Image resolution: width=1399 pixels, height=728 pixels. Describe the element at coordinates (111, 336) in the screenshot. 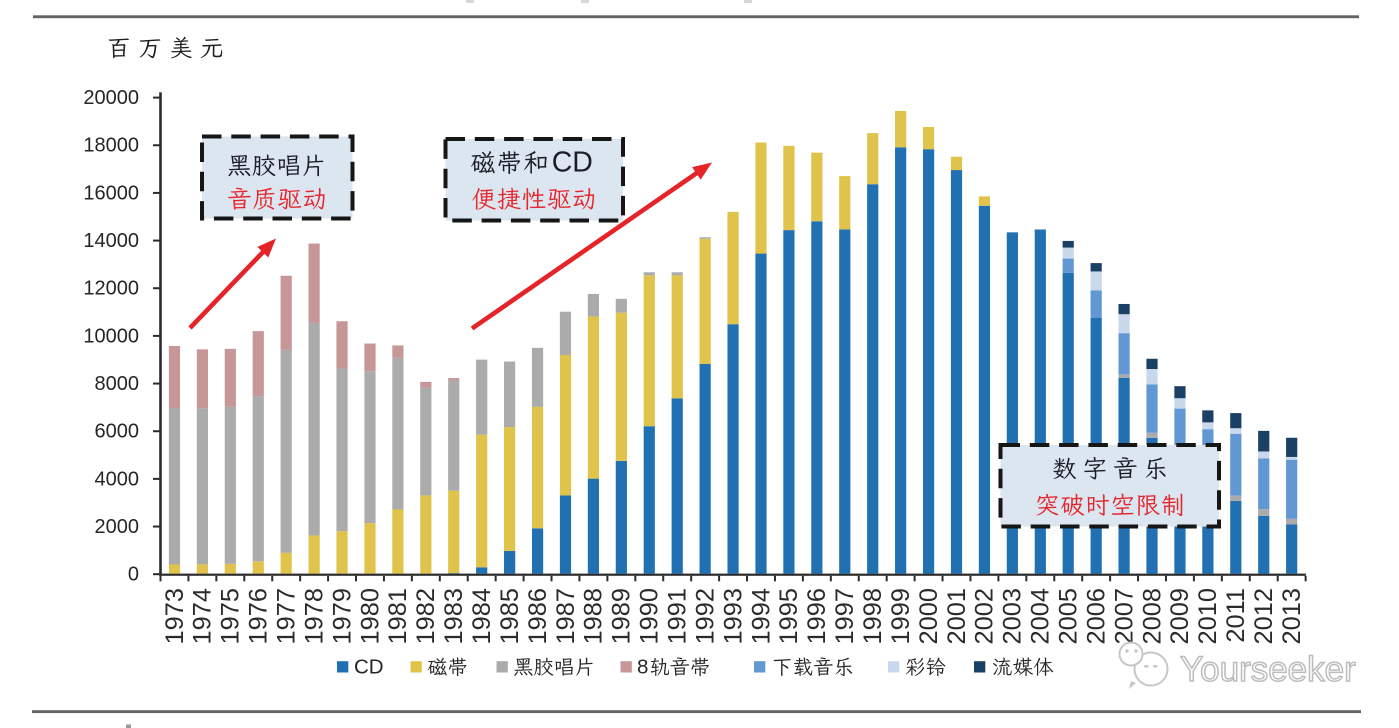

I see `svg-text: 10000` at that location.